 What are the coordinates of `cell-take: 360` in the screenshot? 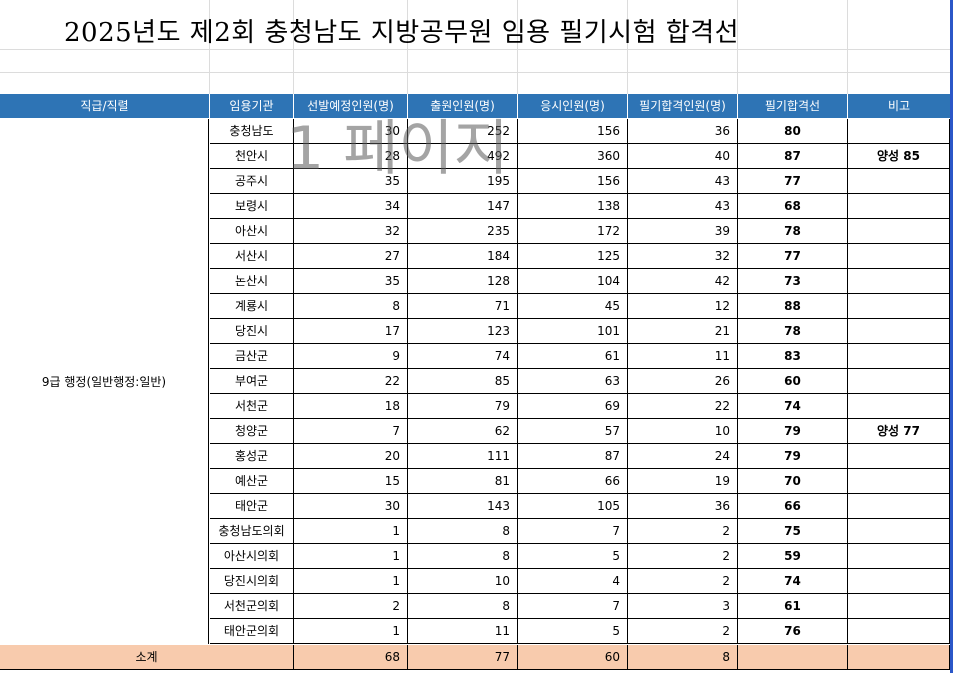 It's located at (573, 156).